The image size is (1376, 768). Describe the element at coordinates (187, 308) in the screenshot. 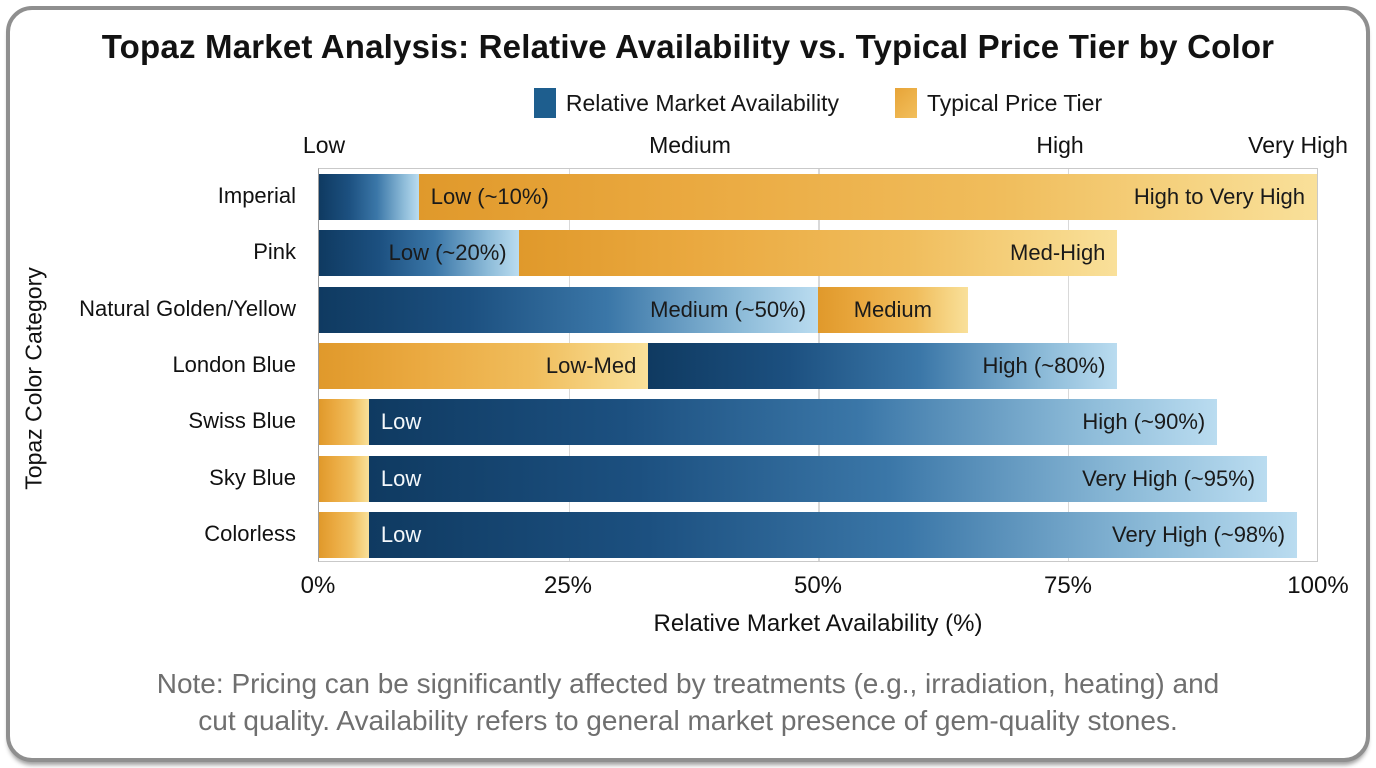

I see `category-label: Natural Golden/Yellow` at that location.